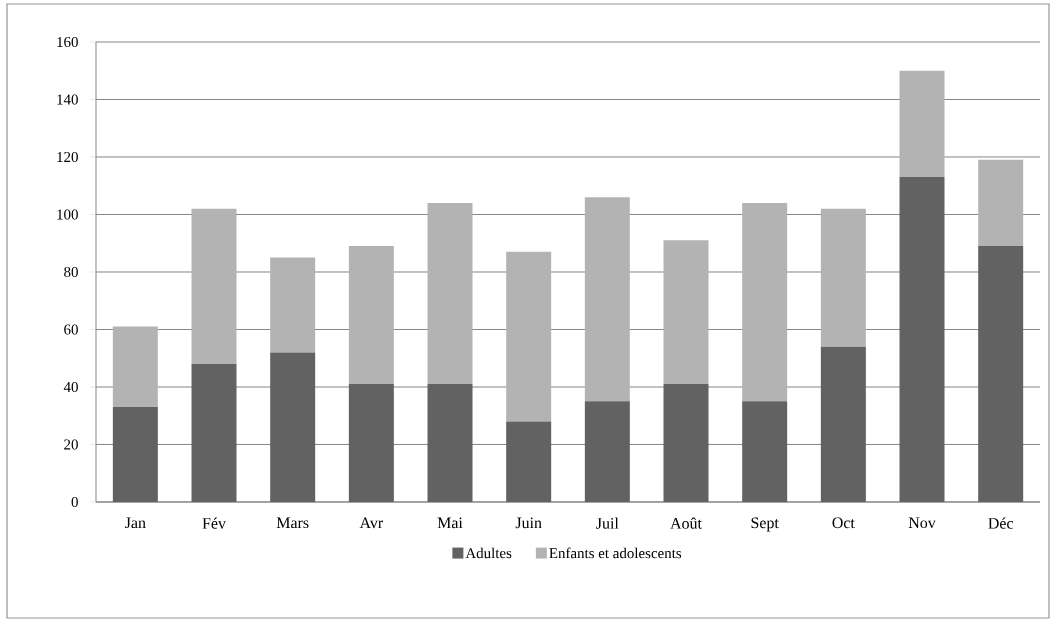 The image size is (1054, 621). Describe the element at coordinates (686, 523) in the screenshot. I see `x-tick-label: Août` at that location.